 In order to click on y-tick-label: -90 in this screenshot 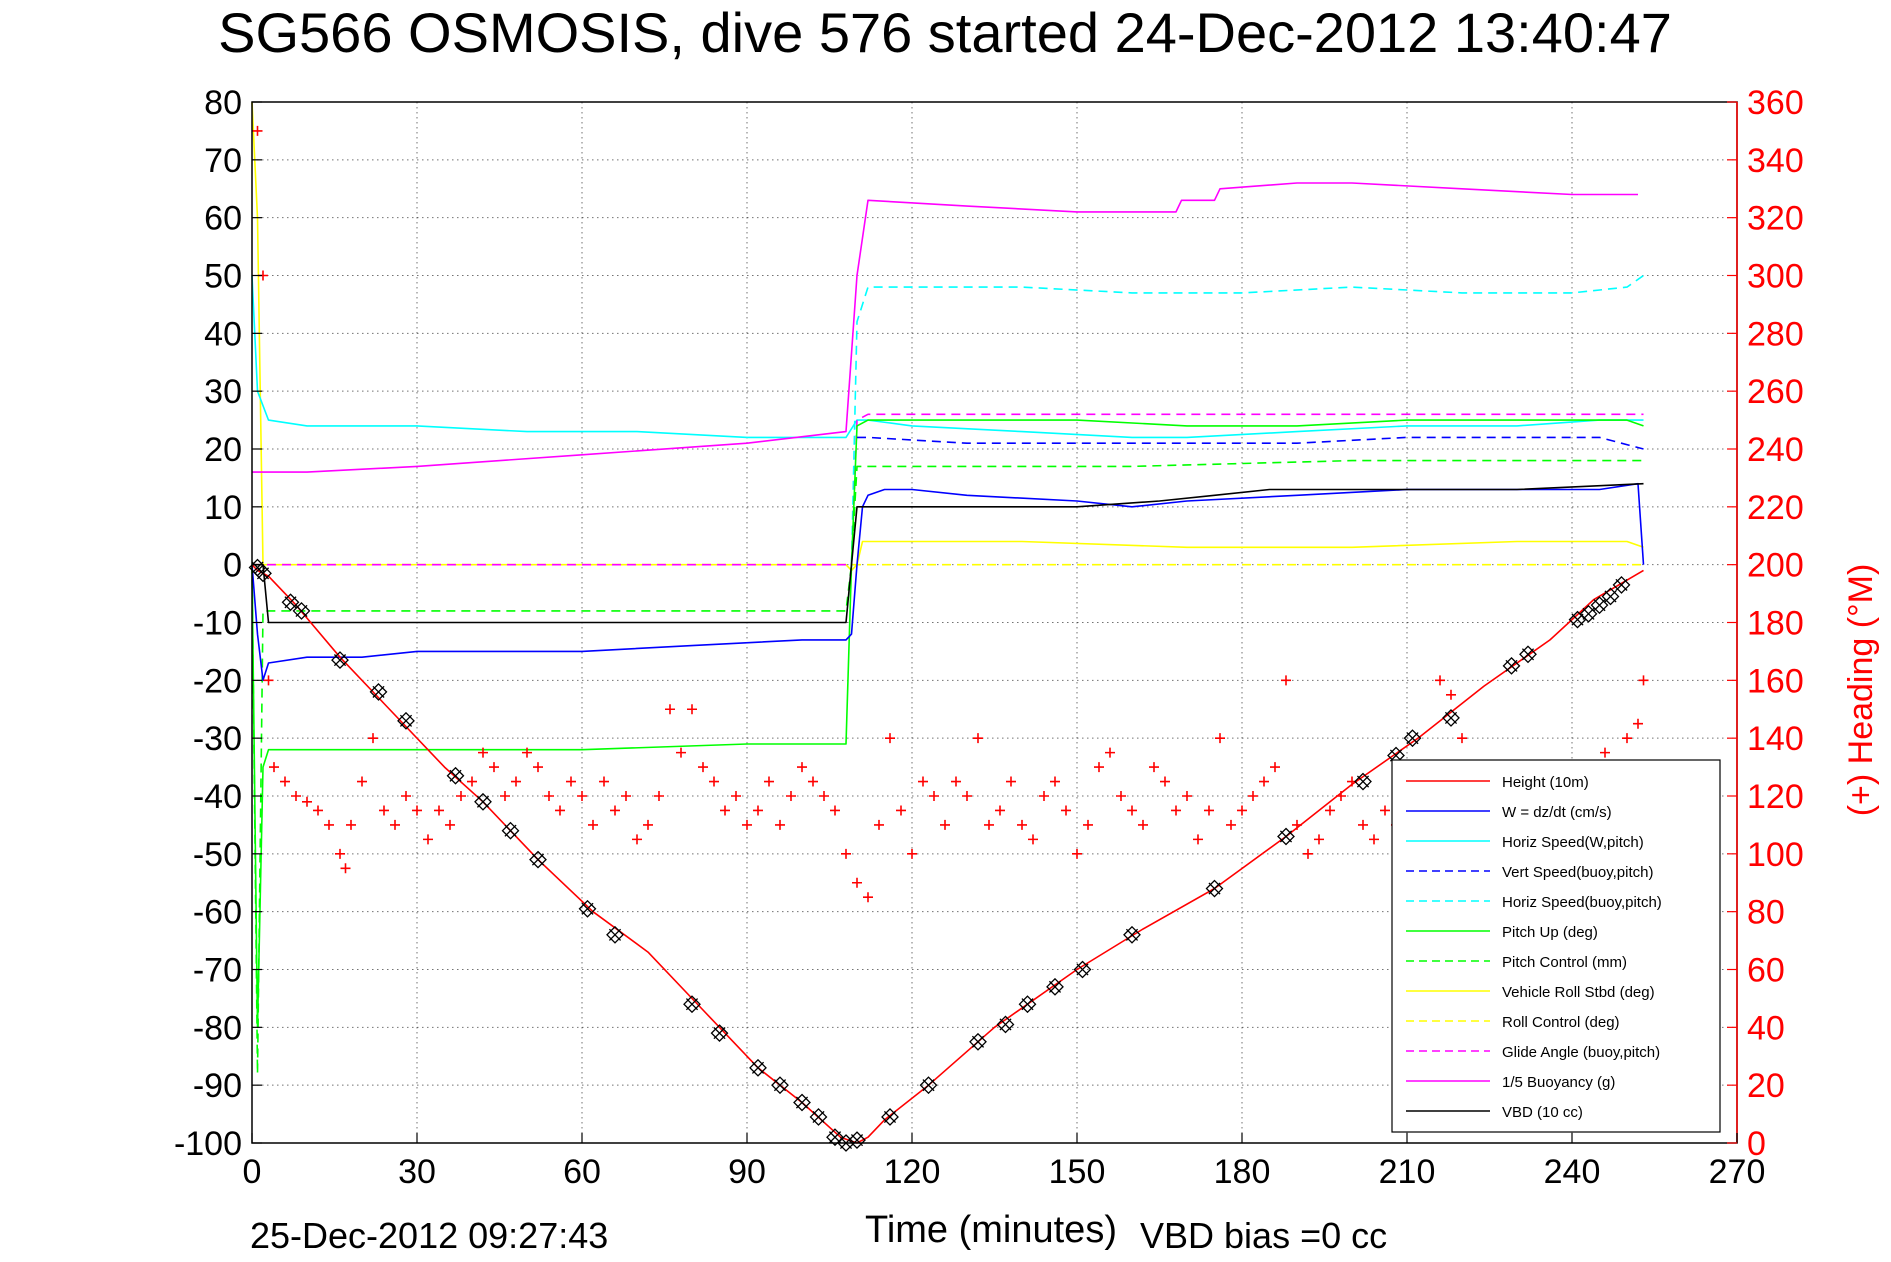, I will do `click(217, 1086)`.